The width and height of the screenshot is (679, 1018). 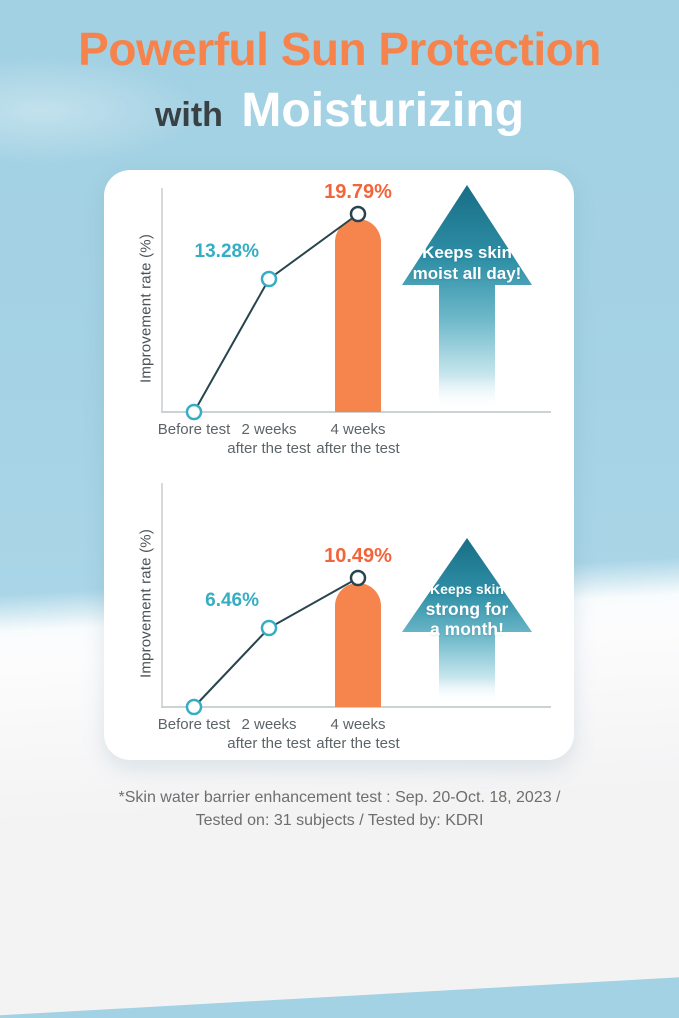 I want to click on value-label-4weeks: 10.49%, so click(x=358, y=556).